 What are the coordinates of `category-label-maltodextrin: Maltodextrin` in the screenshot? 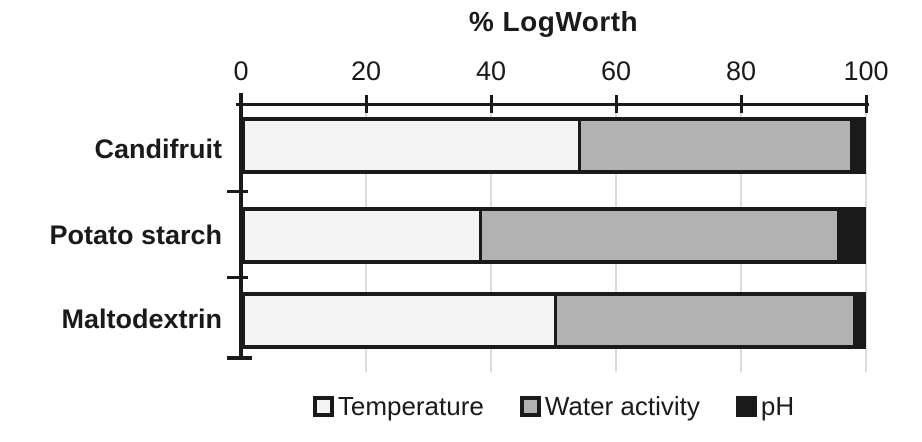 It's located at (141, 319).